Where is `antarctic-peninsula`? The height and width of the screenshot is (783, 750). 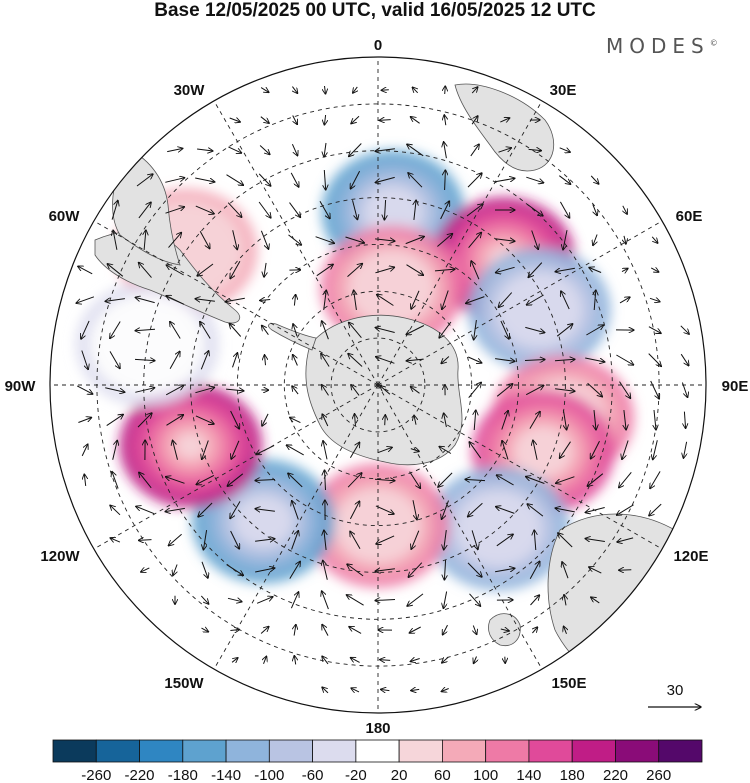 antarctic-peninsula is located at coordinates (292, 337).